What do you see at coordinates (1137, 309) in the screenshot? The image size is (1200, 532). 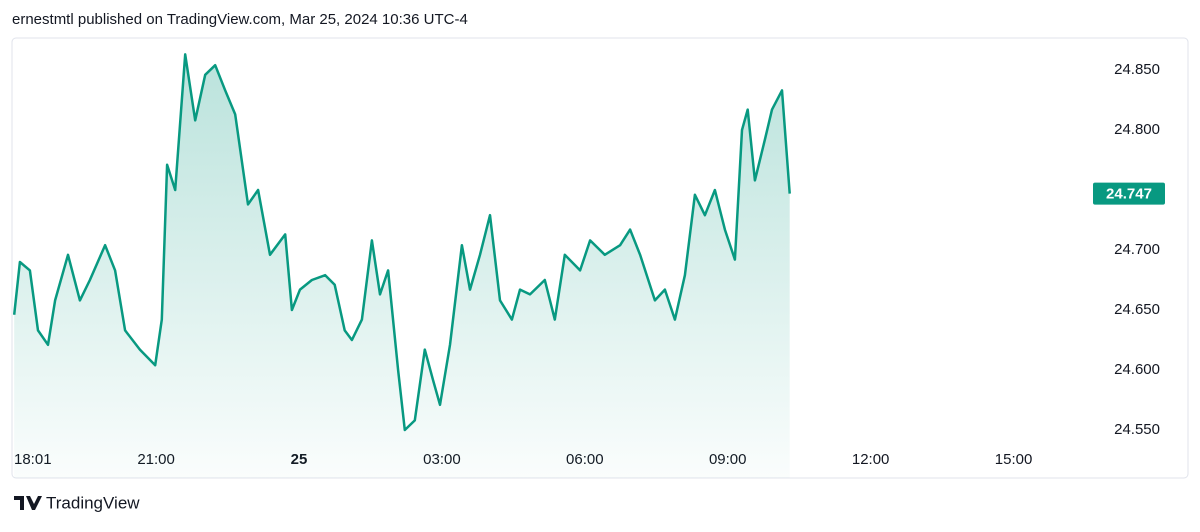 I see `y-tick-label: 24.650` at bounding box center [1137, 309].